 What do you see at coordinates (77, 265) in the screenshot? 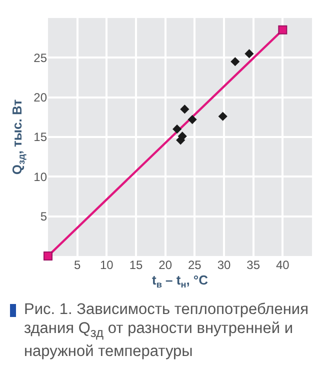
I see `x-tick-label: 5` at bounding box center [77, 265].